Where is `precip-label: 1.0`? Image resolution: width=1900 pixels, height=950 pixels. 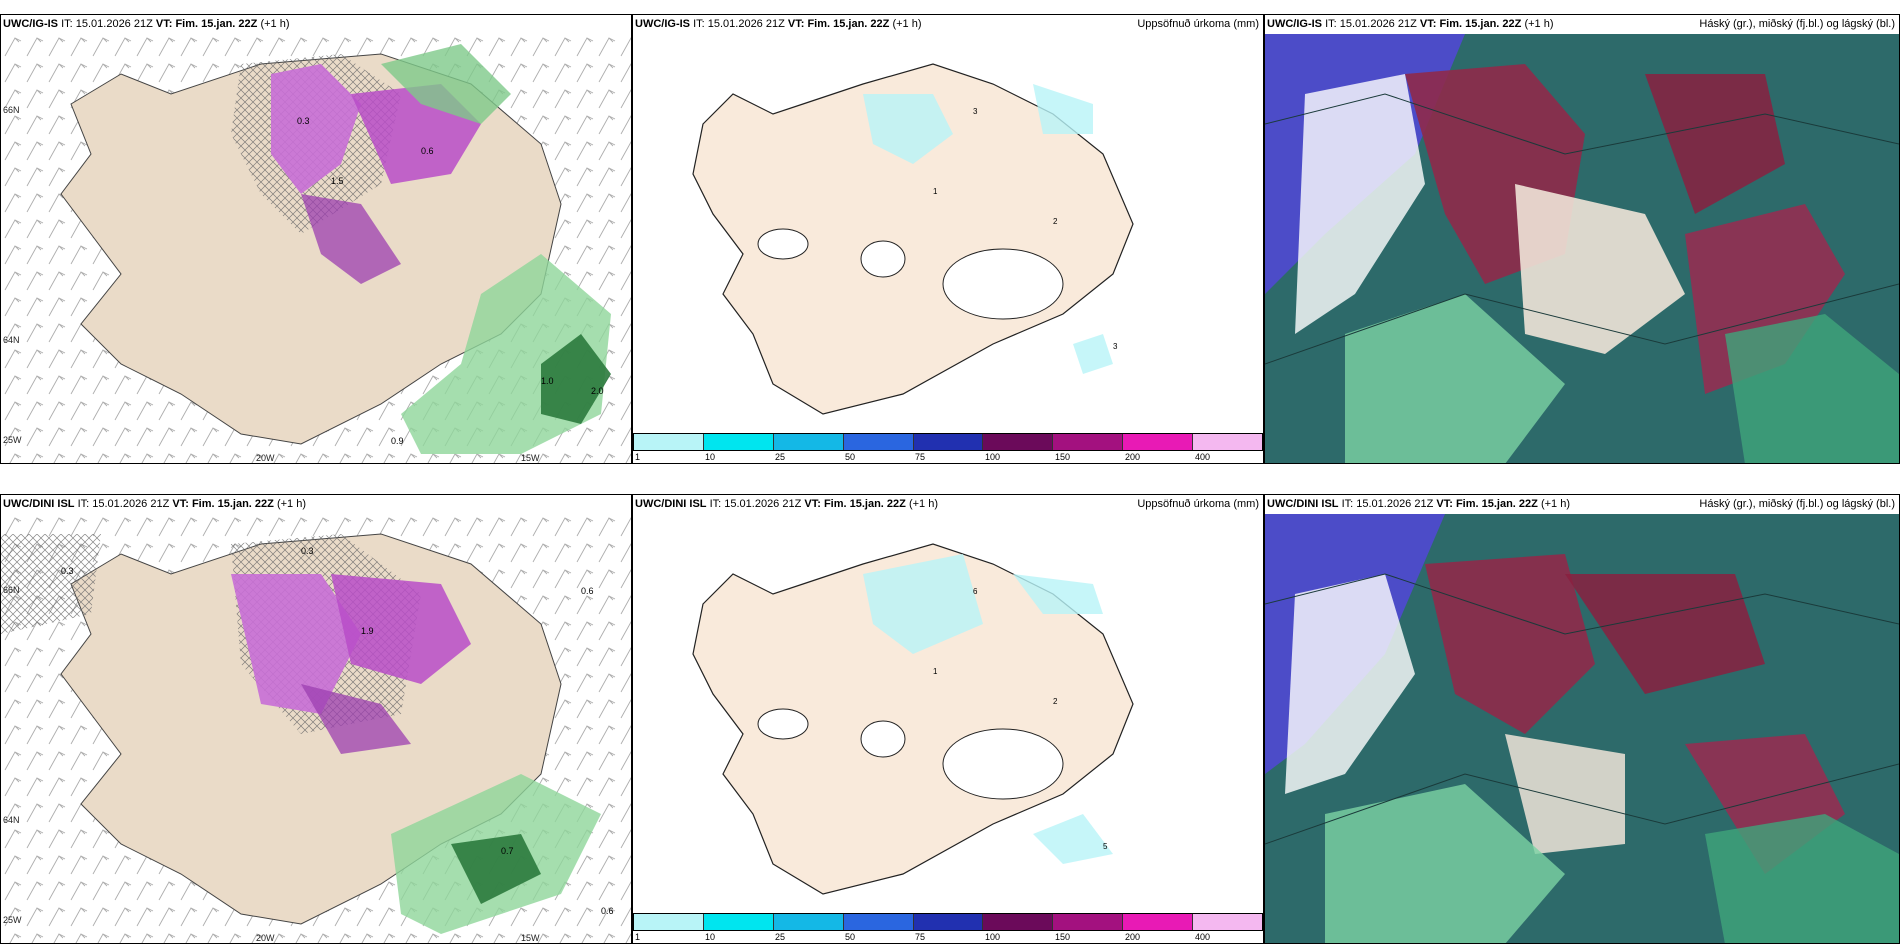
precip-label: 1.0 is located at coordinates (547, 381).